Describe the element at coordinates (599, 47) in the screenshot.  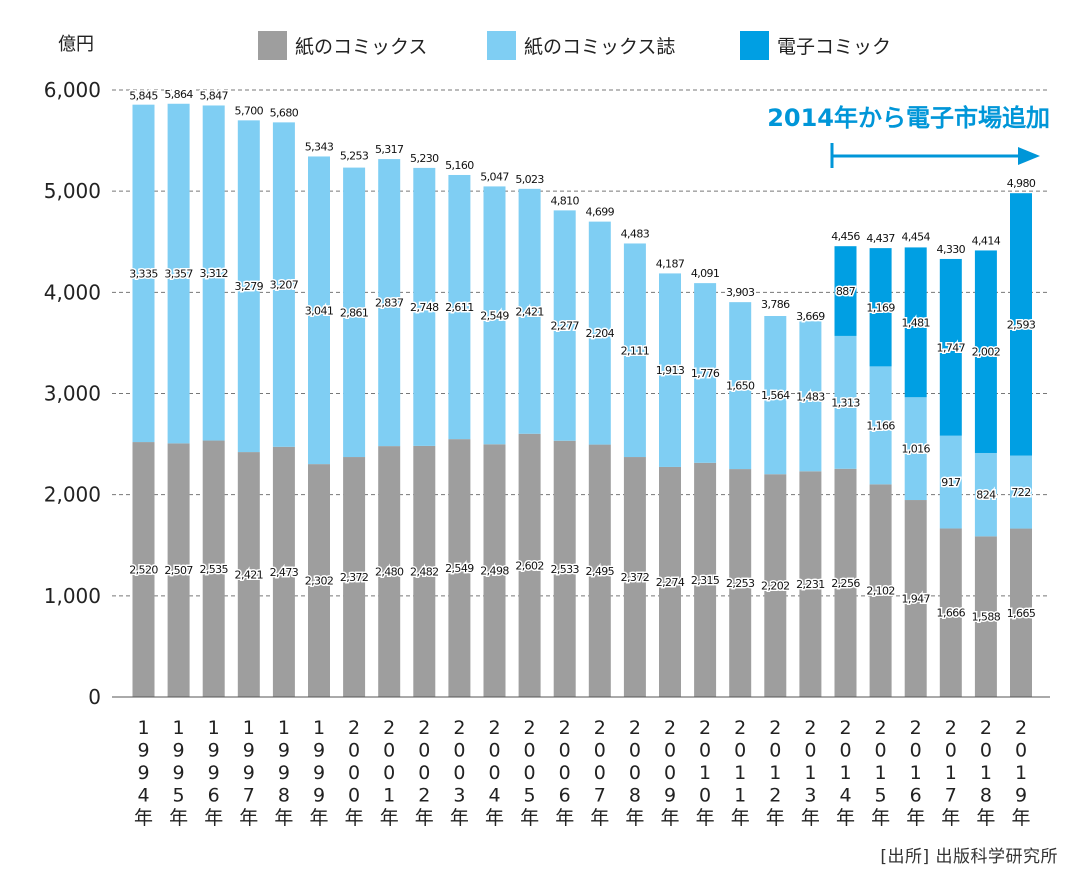
I see `legend-label: 紙のコミックス誌` at that location.